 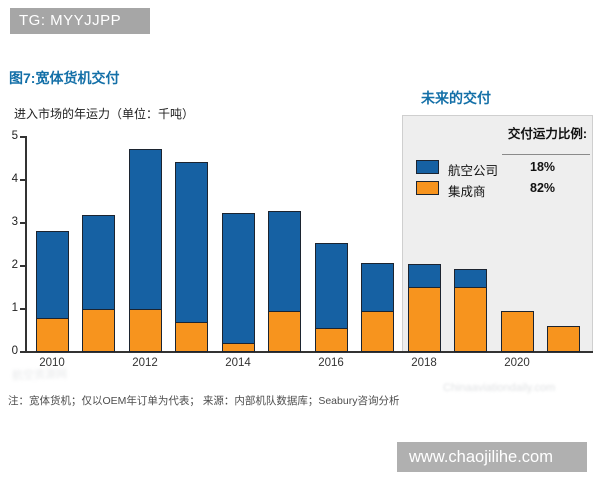 What do you see at coordinates (456, 98) in the screenshot?
I see `future-deliveries-label: 未来的交付` at bounding box center [456, 98].